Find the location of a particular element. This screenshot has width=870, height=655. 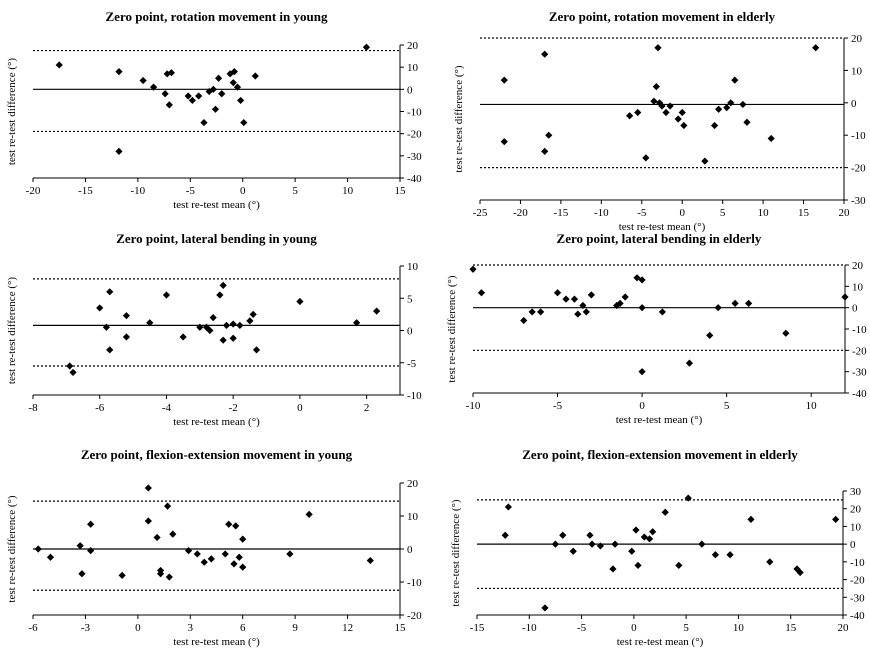

chart-title: Zero point, rotation movement in elderly is located at coordinates (662, 16).